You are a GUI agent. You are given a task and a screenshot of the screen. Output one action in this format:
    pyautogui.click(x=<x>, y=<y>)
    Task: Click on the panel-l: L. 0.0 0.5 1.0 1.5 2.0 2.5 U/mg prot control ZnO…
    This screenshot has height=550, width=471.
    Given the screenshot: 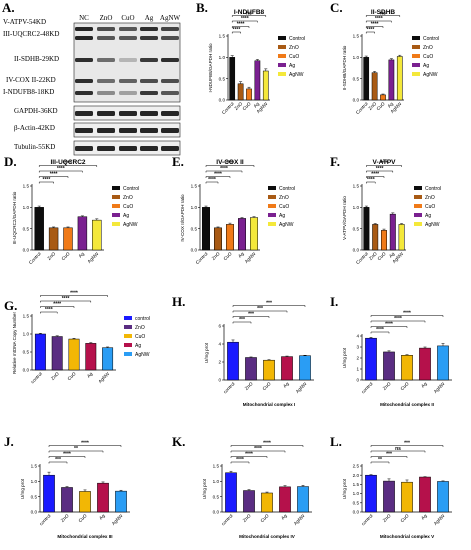 What is the action you would take?
    pyautogui.click(x=391, y=486)
    